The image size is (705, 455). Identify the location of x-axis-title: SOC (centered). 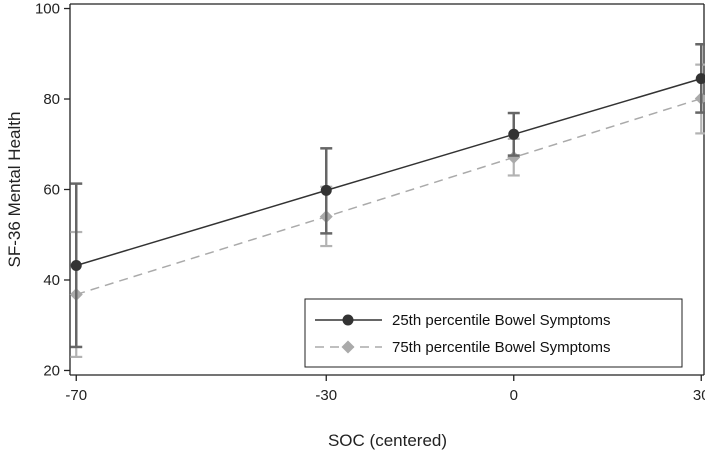
(387, 440).